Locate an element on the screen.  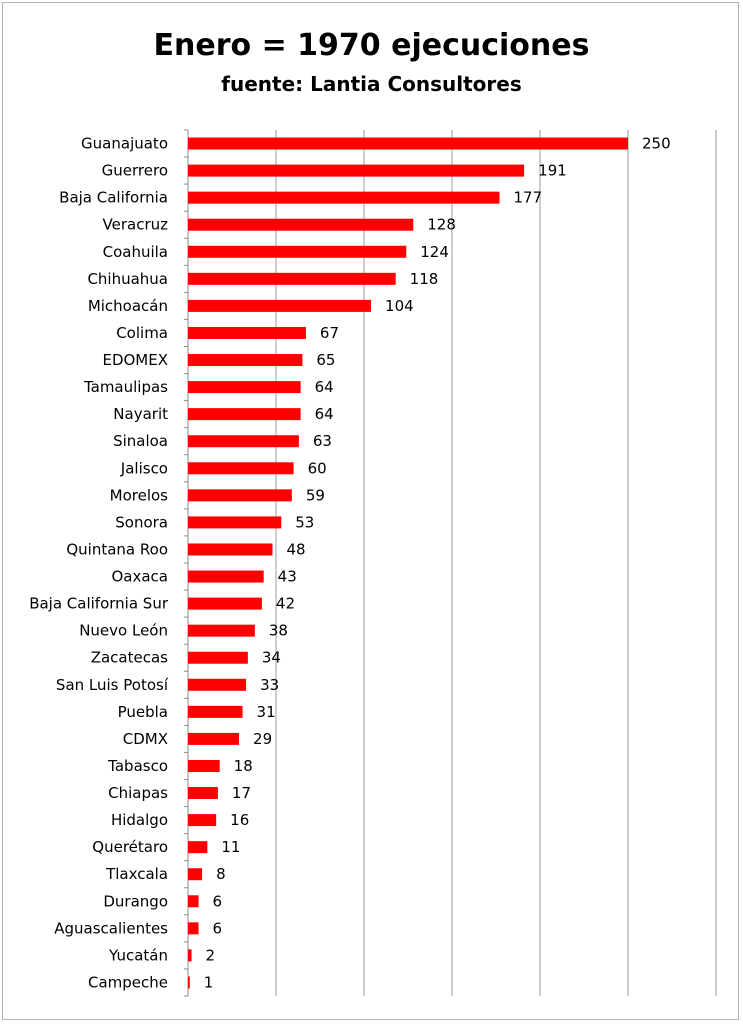
category-label: Nayarit is located at coordinates (140, 414).